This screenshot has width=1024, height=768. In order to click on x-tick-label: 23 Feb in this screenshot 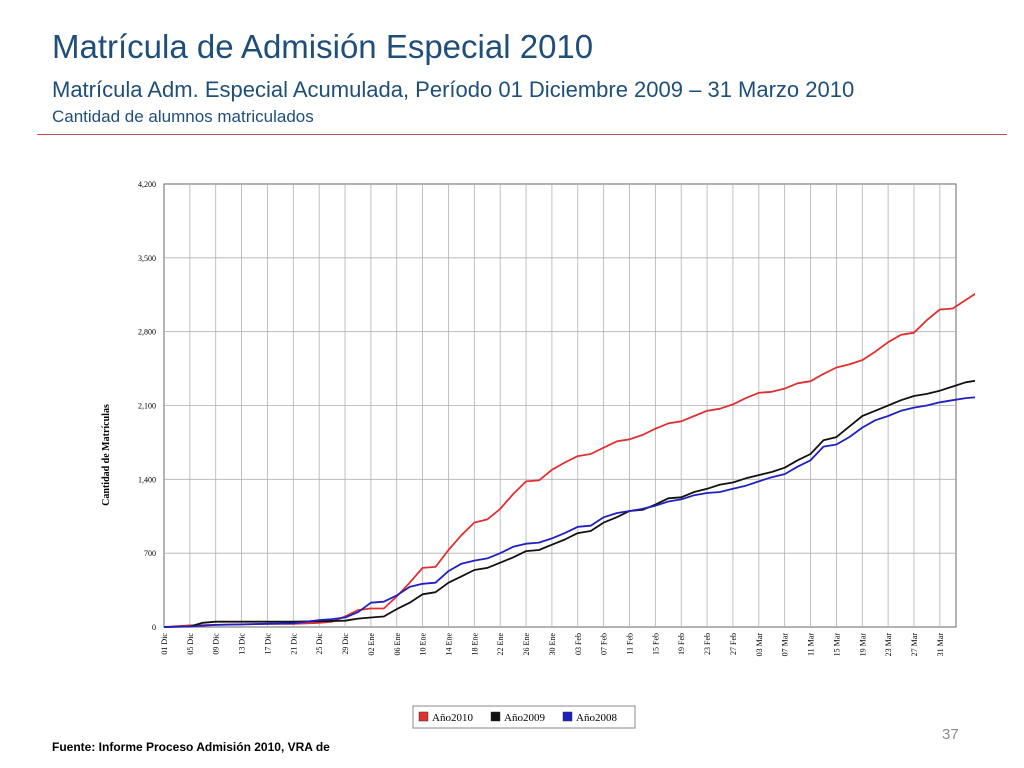, I will do `click(707, 644)`.